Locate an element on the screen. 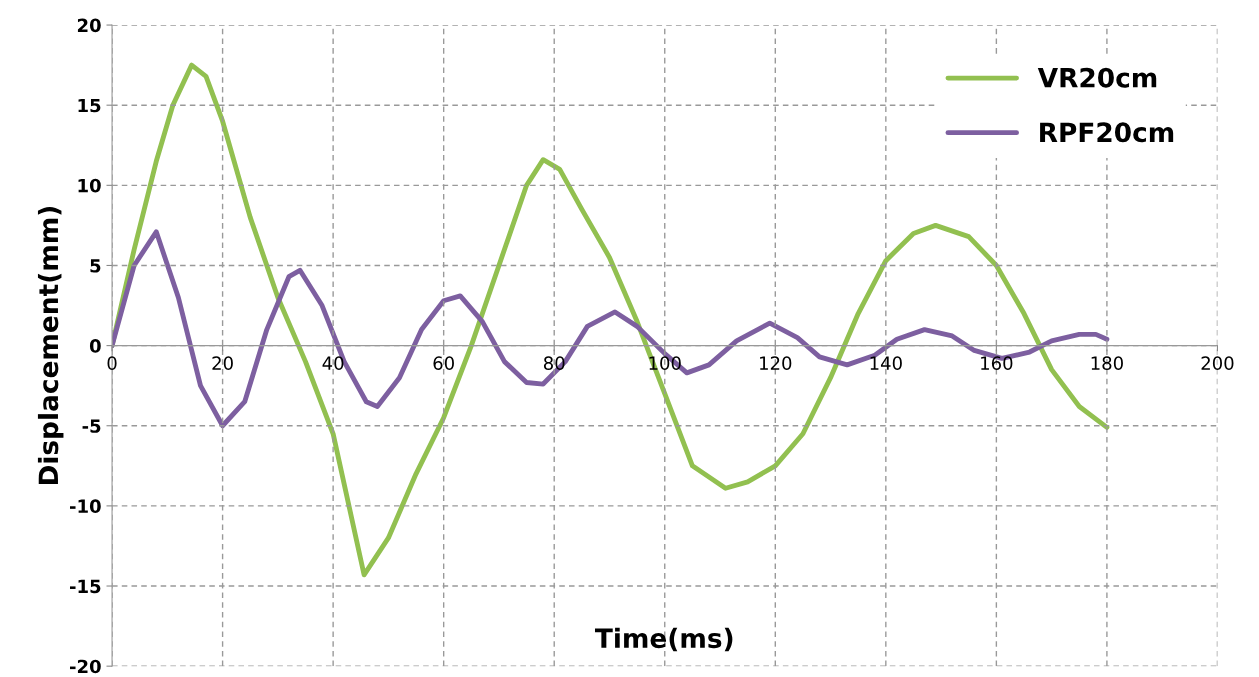 The height and width of the screenshot is (677, 1259). y-tick-label: 5 is located at coordinates (95, 266).